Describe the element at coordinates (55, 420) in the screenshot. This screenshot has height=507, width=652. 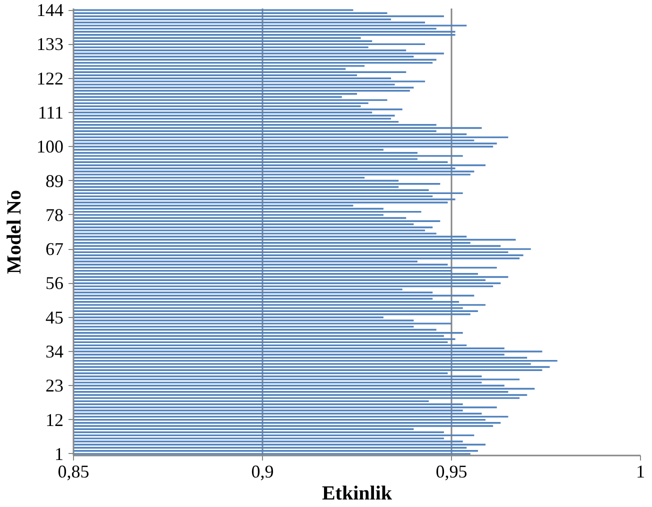
I see `y-tick-label: 12` at that location.